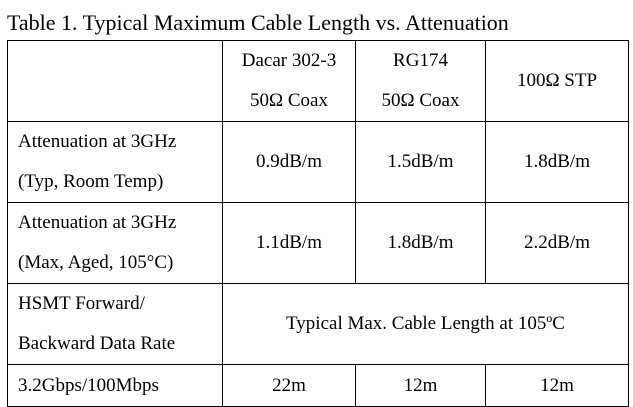 The width and height of the screenshot is (633, 407). Describe the element at coordinates (88, 385) in the screenshot. I see `row-label: 3.2Gbps/100Mbps` at that location.